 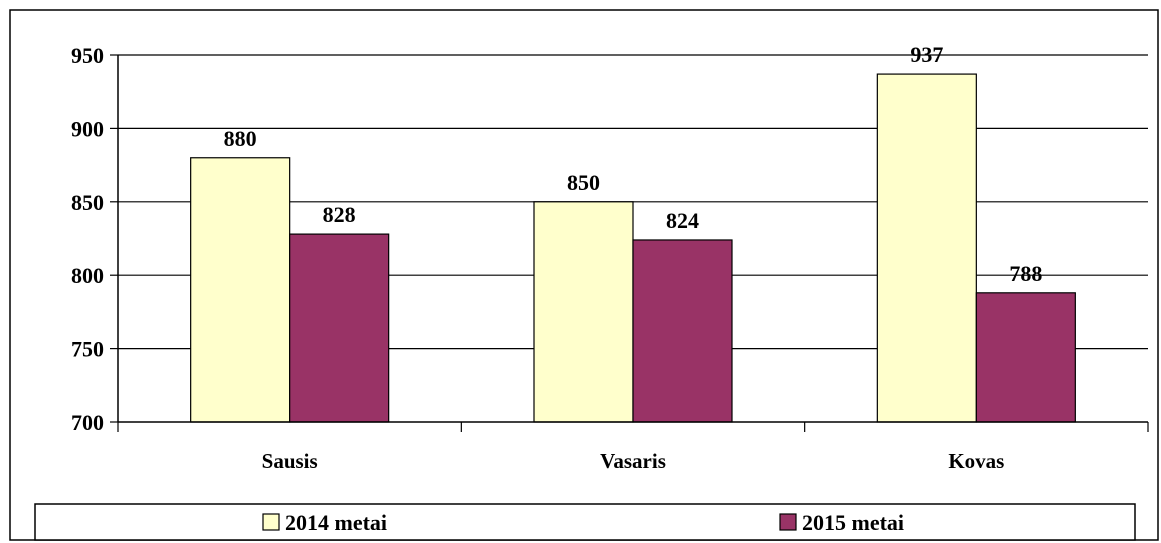 What do you see at coordinates (87, 202) in the screenshot?
I see `y-tick-label: 850` at bounding box center [87, 202].